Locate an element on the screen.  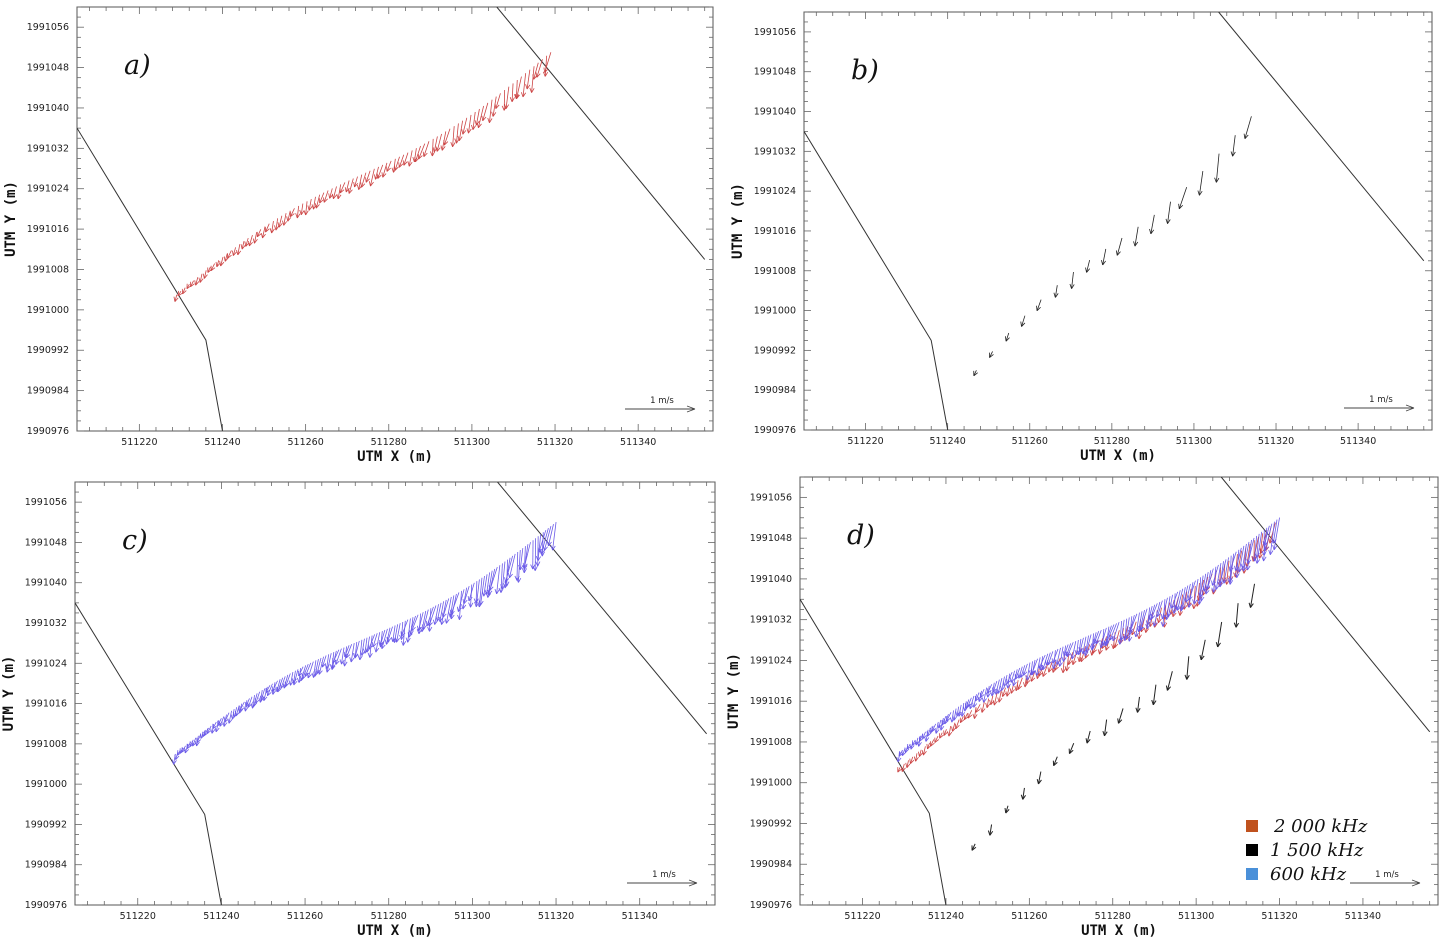
x-tick-label: 511340 is located at coordinates (638, 442).